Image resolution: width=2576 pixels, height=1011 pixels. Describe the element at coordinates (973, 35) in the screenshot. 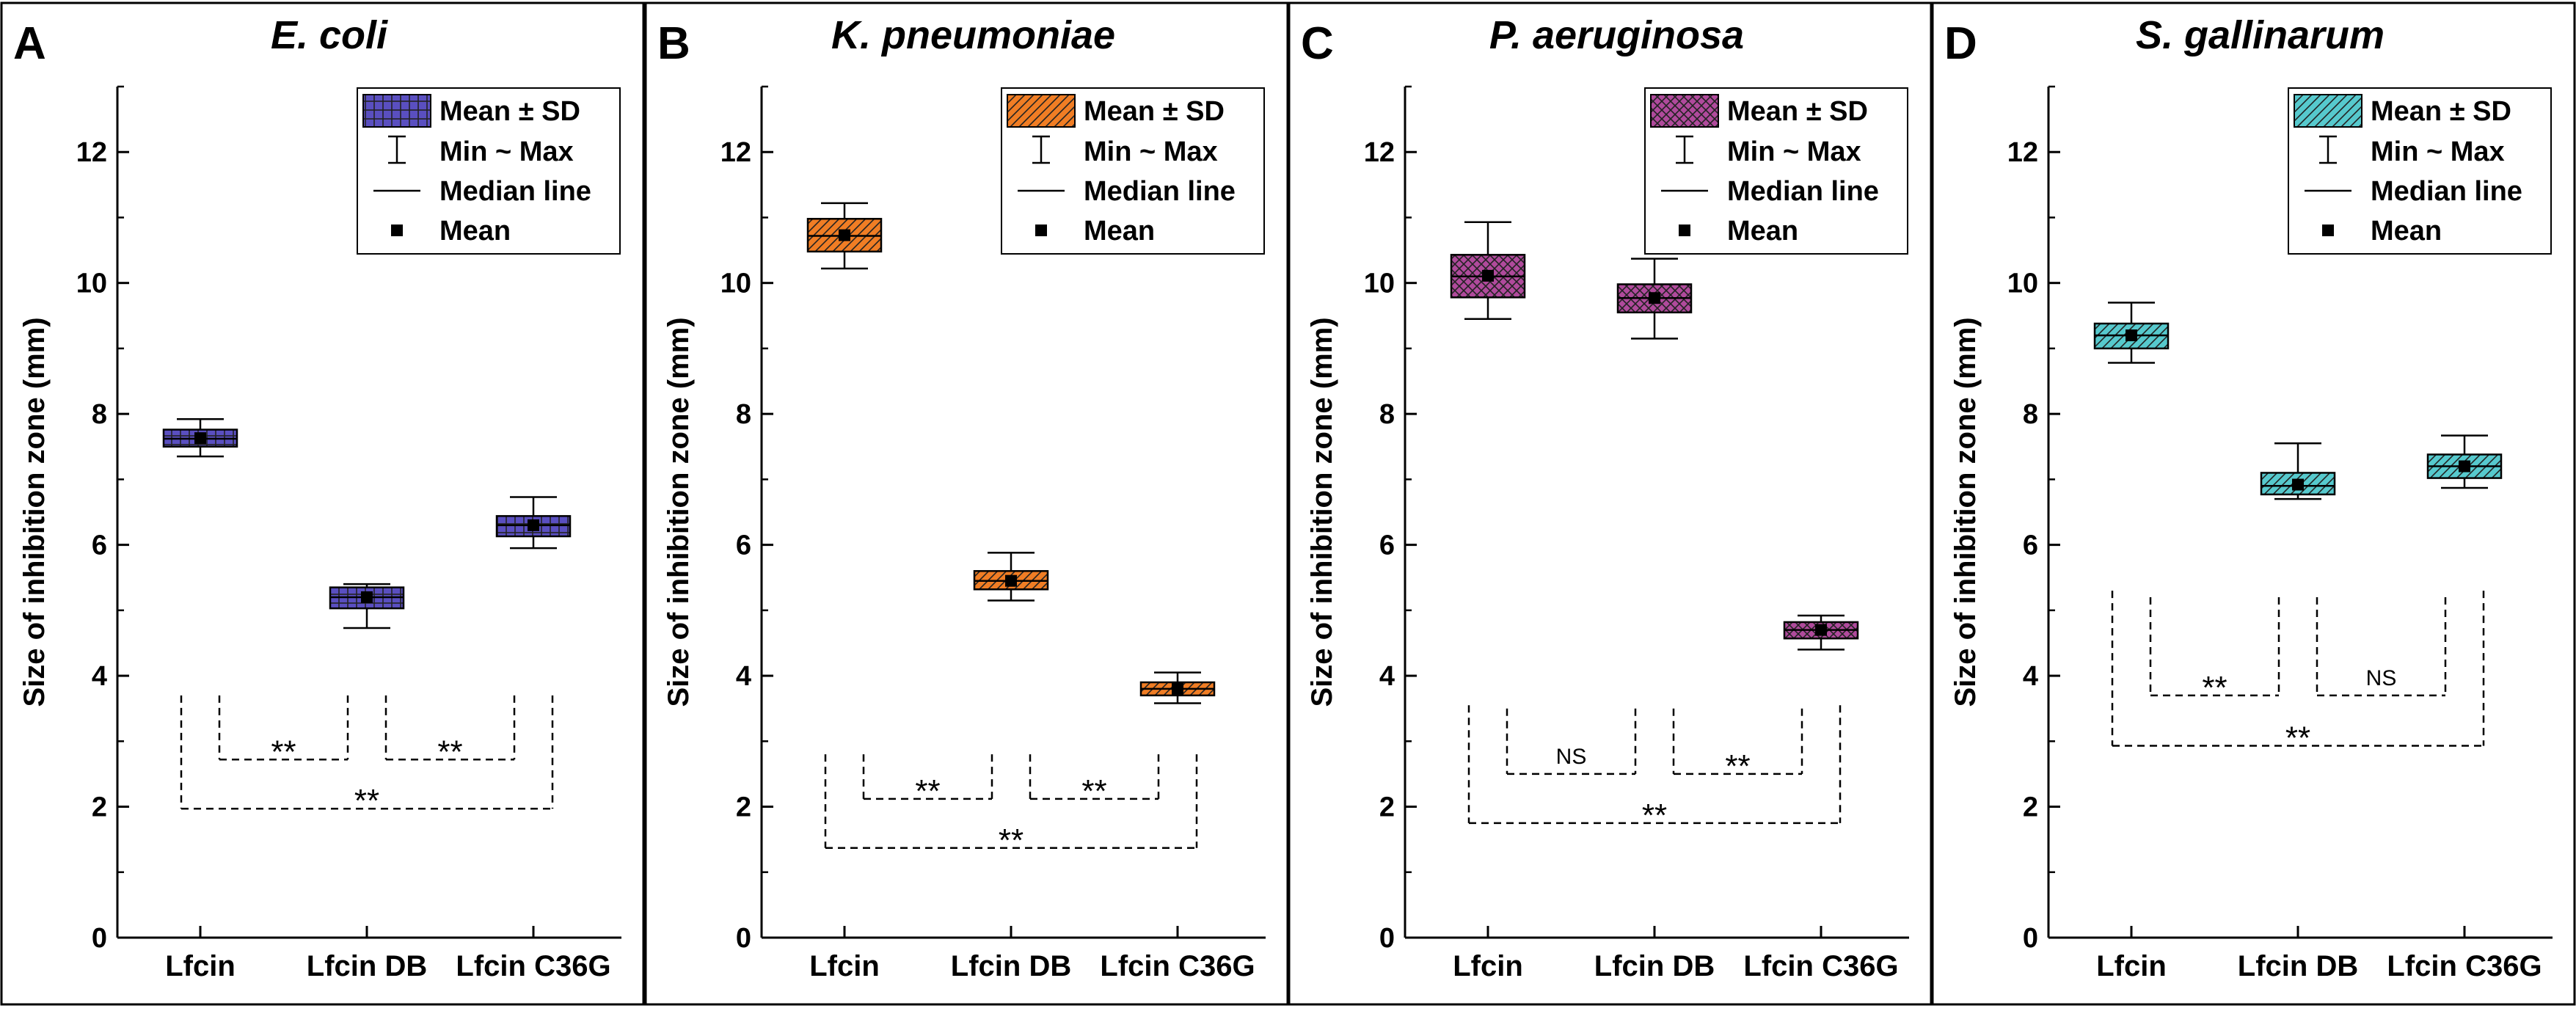

I see `panel-title: K. pneumoniae` at that location.